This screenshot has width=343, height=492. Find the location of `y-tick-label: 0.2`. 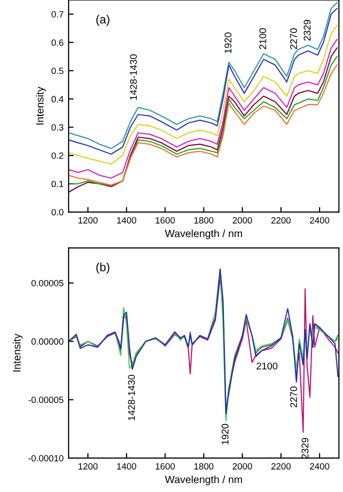

y-tick-label: 0.2 is located at coordinates (58, 155).